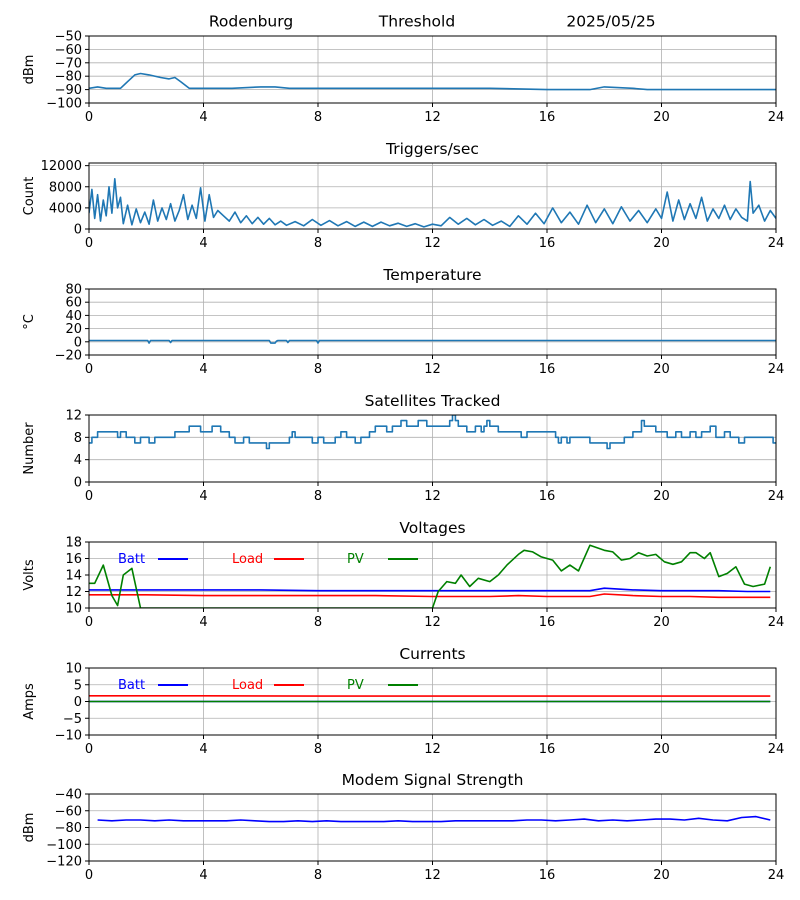  Describe the element at coordinates (29, 575) in the screenshot. I see `y-axis-label: Volts` at that location.